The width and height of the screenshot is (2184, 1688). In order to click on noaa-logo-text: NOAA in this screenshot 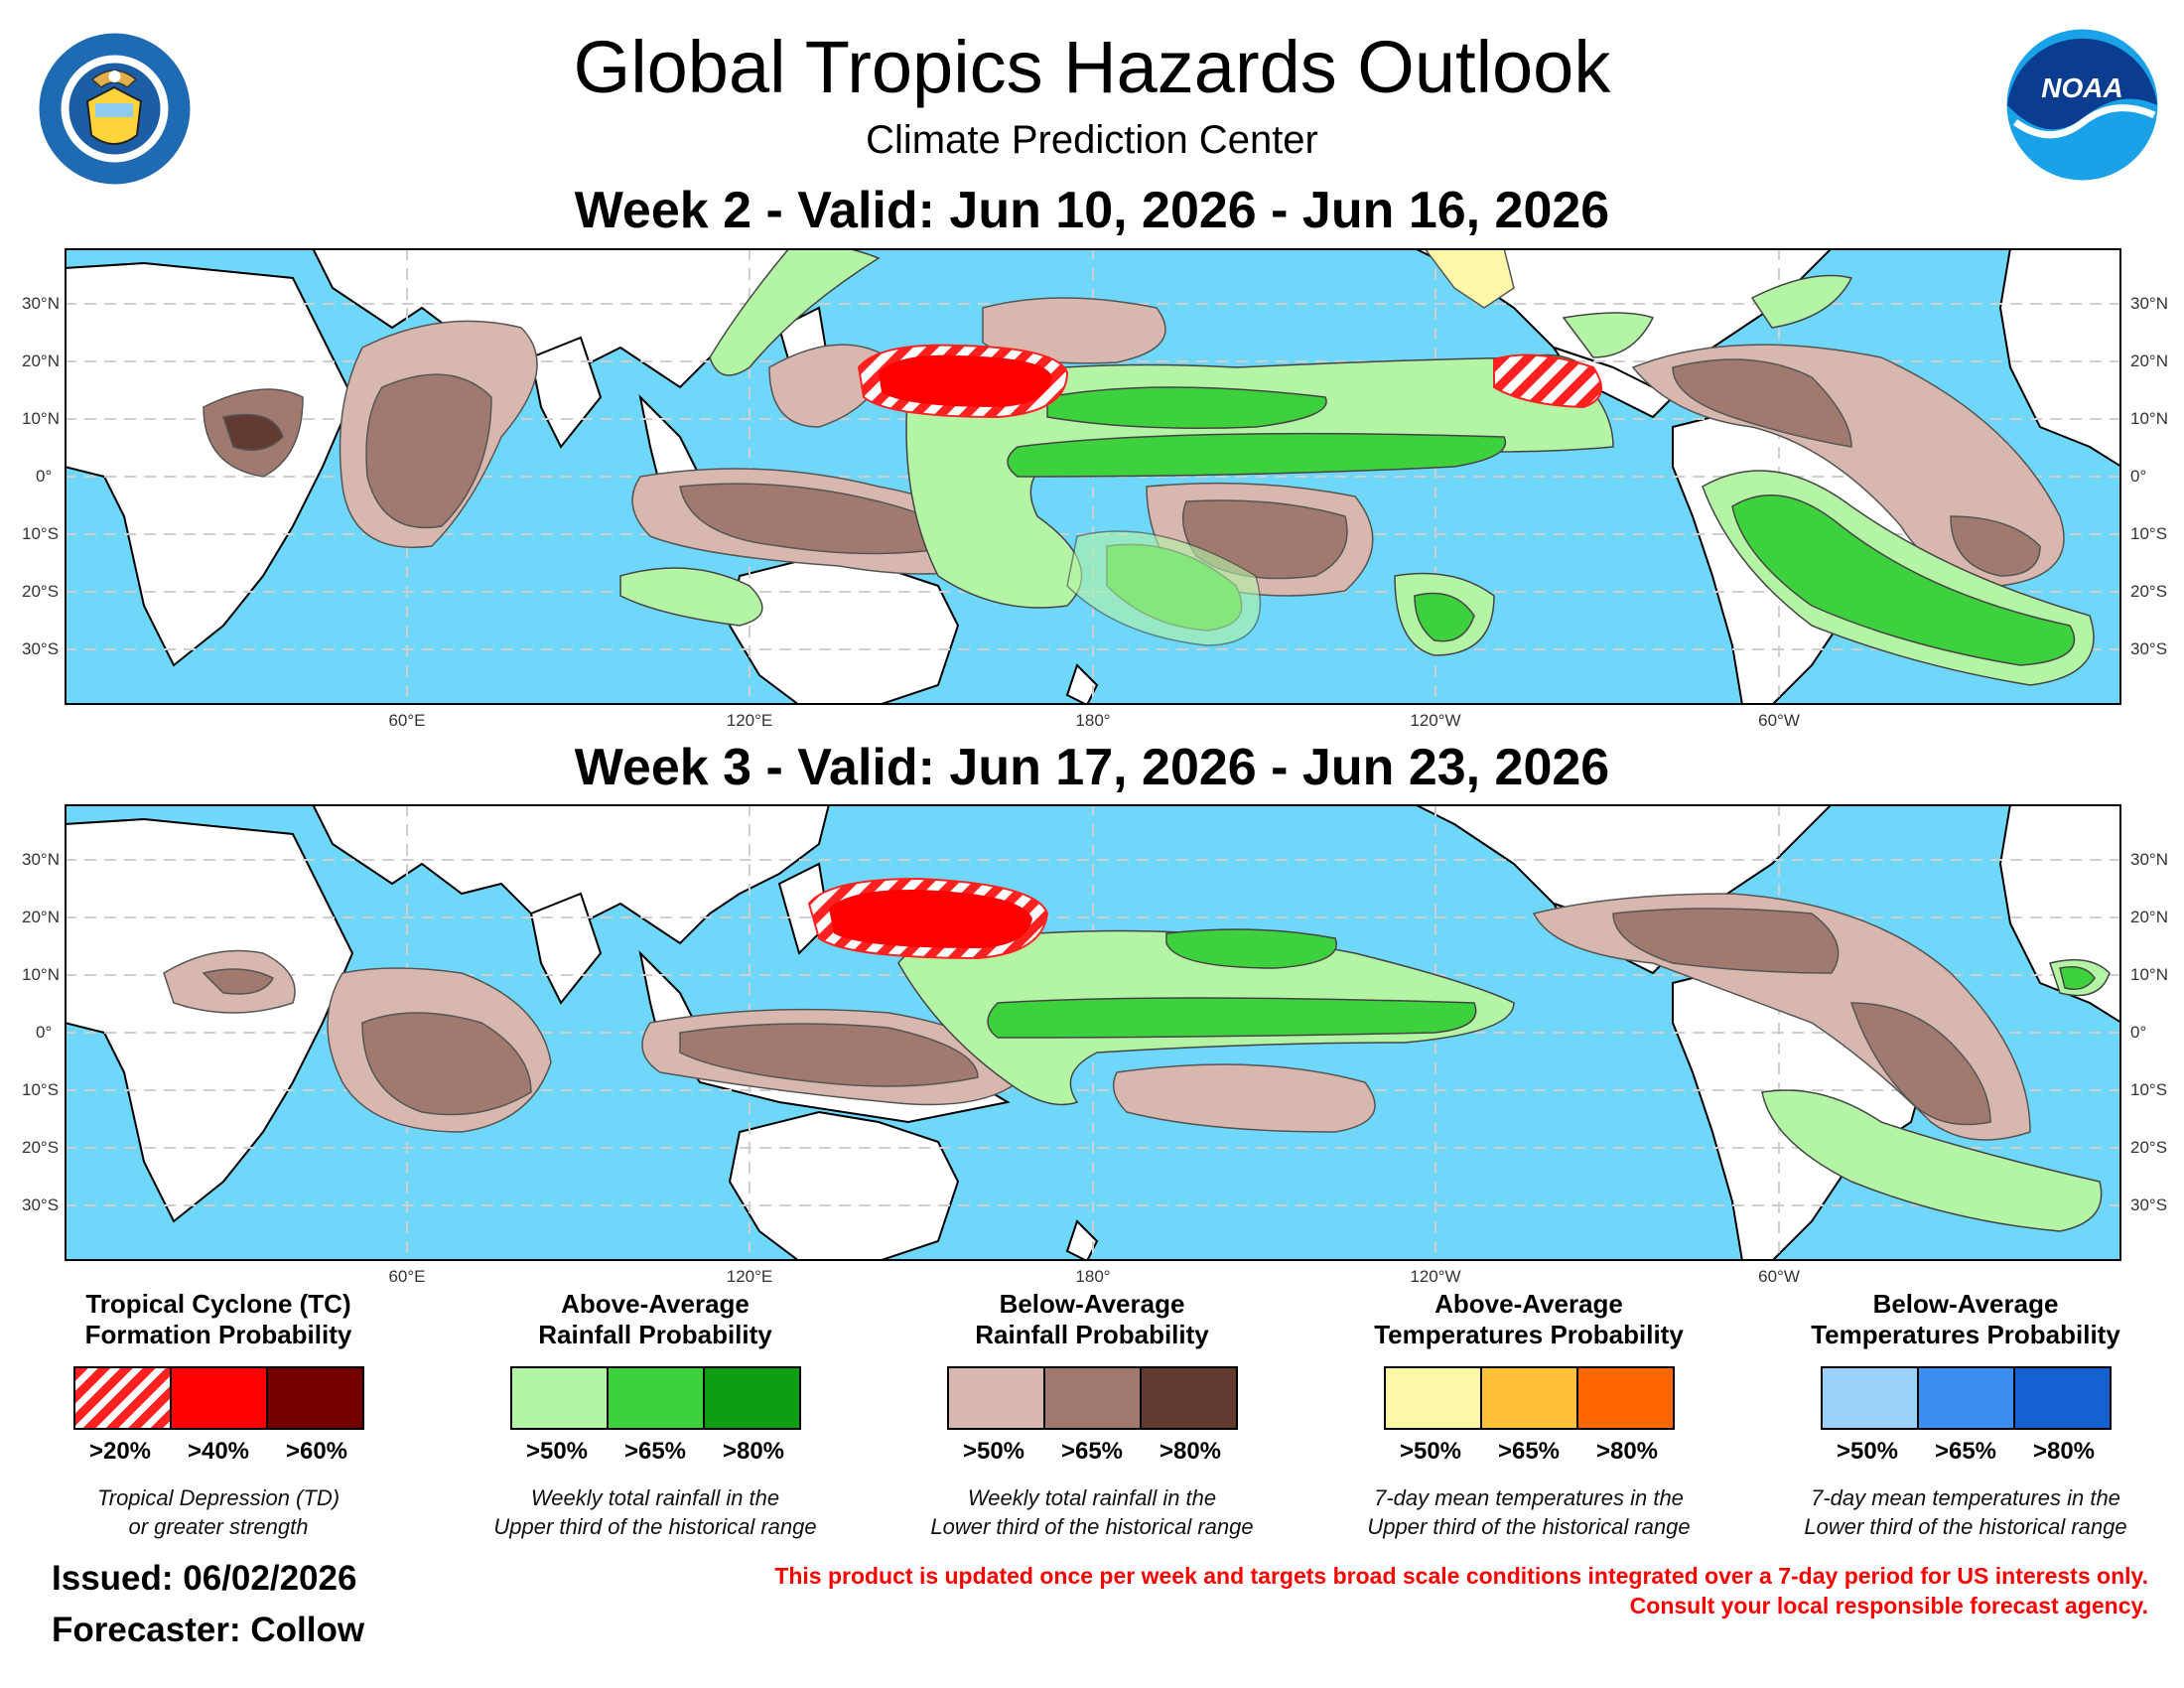, I will do `click(2081, 87)`.